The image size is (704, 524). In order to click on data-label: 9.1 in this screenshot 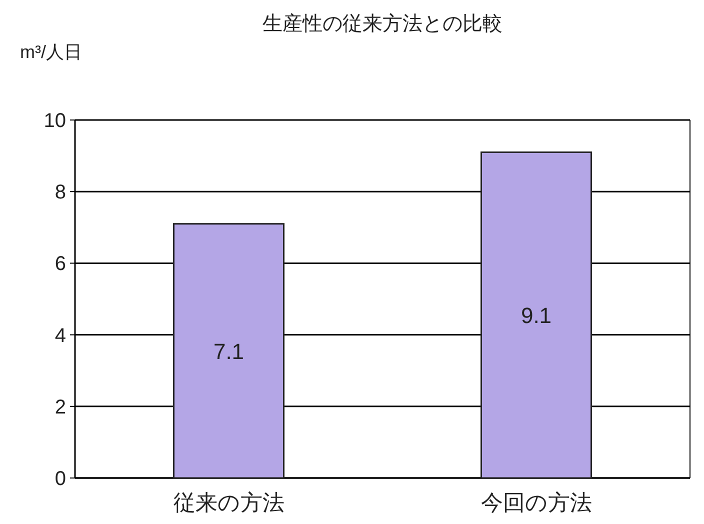, I will do `click(536, 315)`.